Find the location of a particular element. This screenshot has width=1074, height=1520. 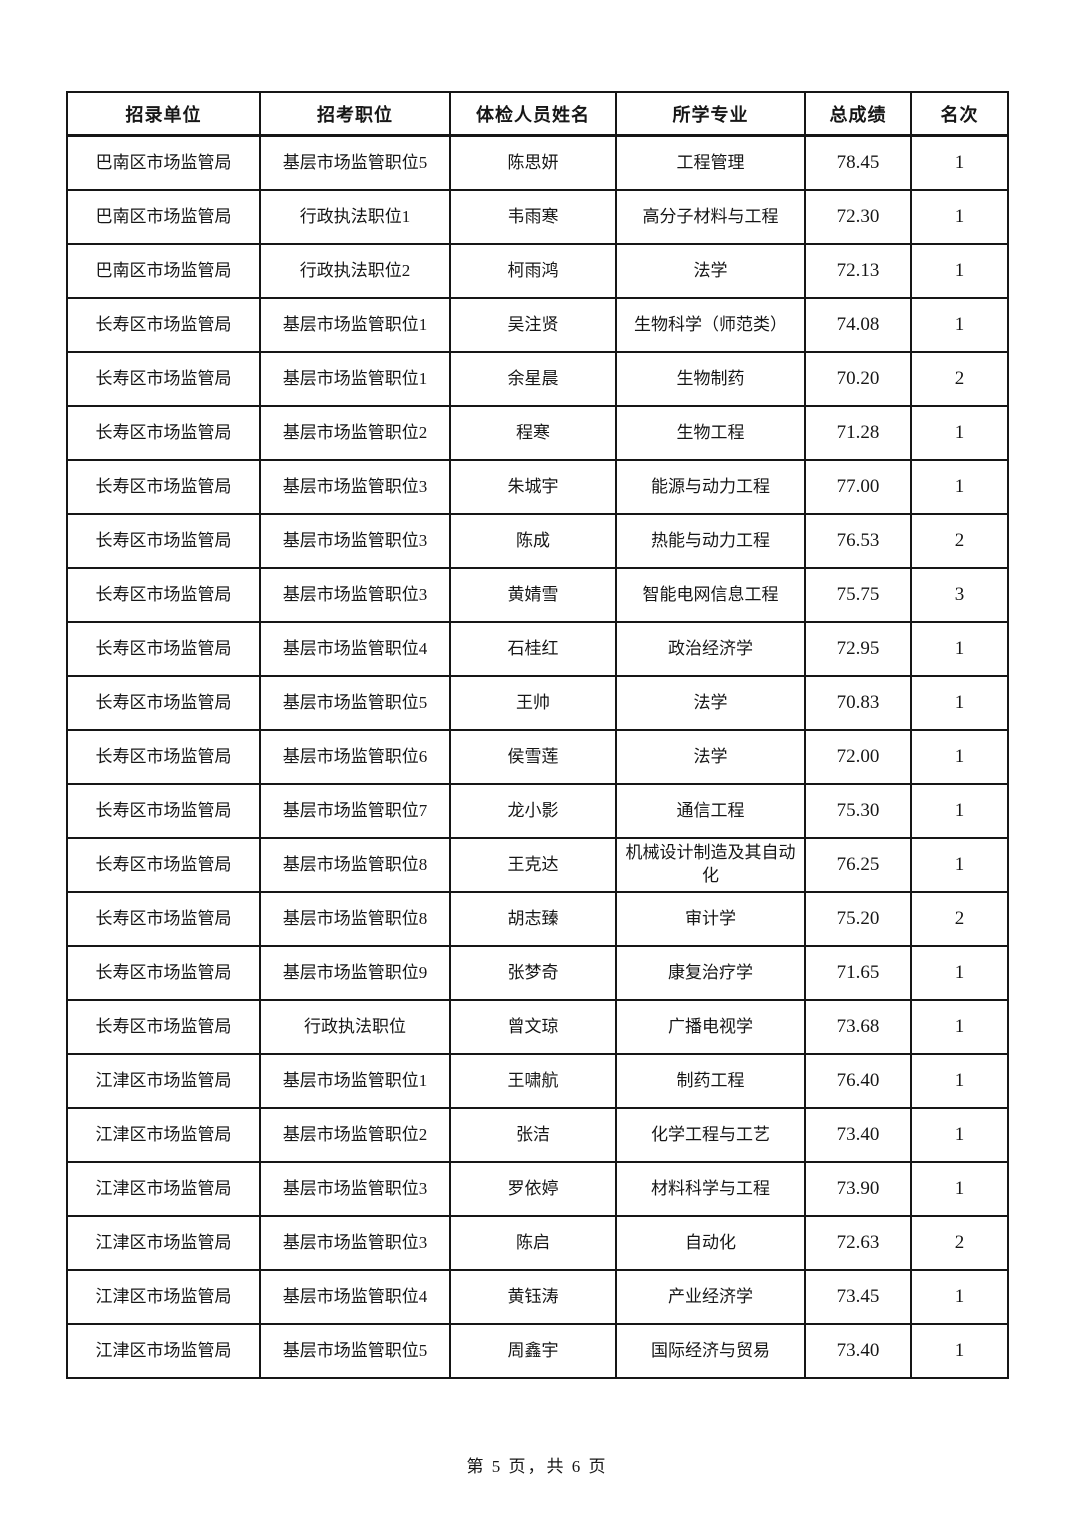

cell-candidate-name: 石桂红 is located at coordinates (533, 649).